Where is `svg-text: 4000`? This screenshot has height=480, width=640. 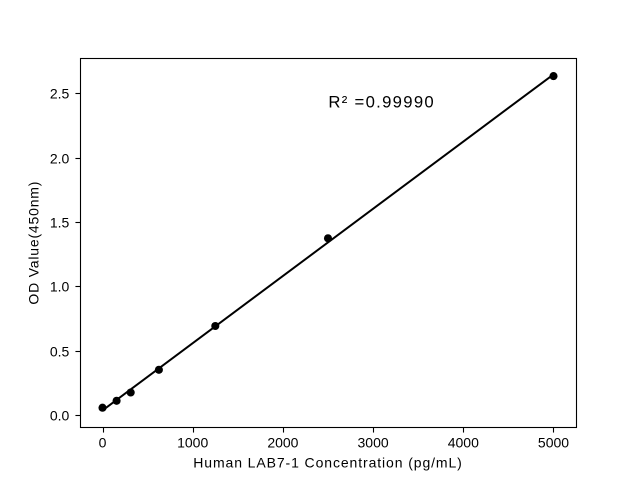 svg-text: 4000 is located at coordinates (463, 443).